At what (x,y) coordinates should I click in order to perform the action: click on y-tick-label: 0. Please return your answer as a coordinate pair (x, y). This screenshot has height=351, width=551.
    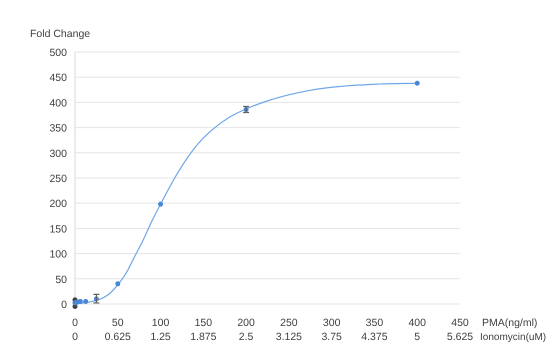
    Looking at the image, I should click on (64, 304).